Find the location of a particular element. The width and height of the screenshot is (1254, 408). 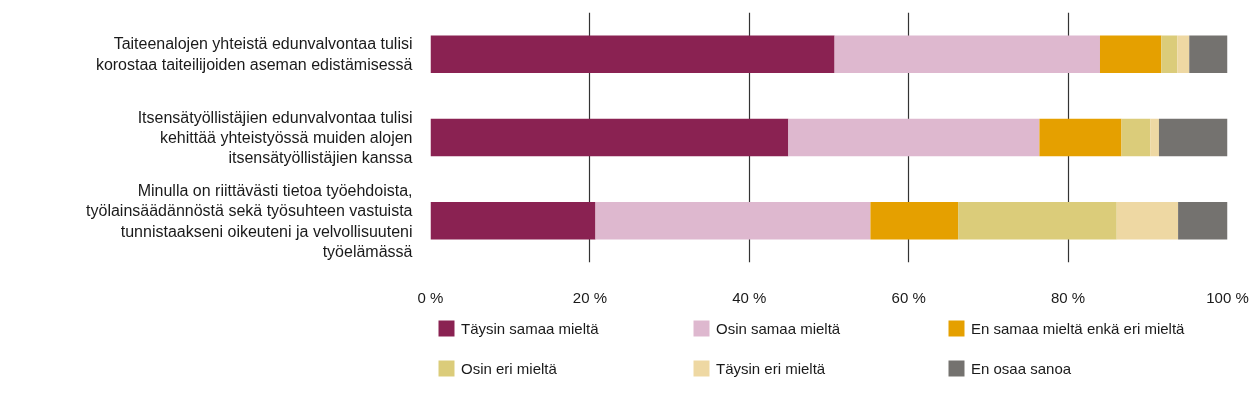

x-tick-label: 20 % is located at coordinates (590, 297).